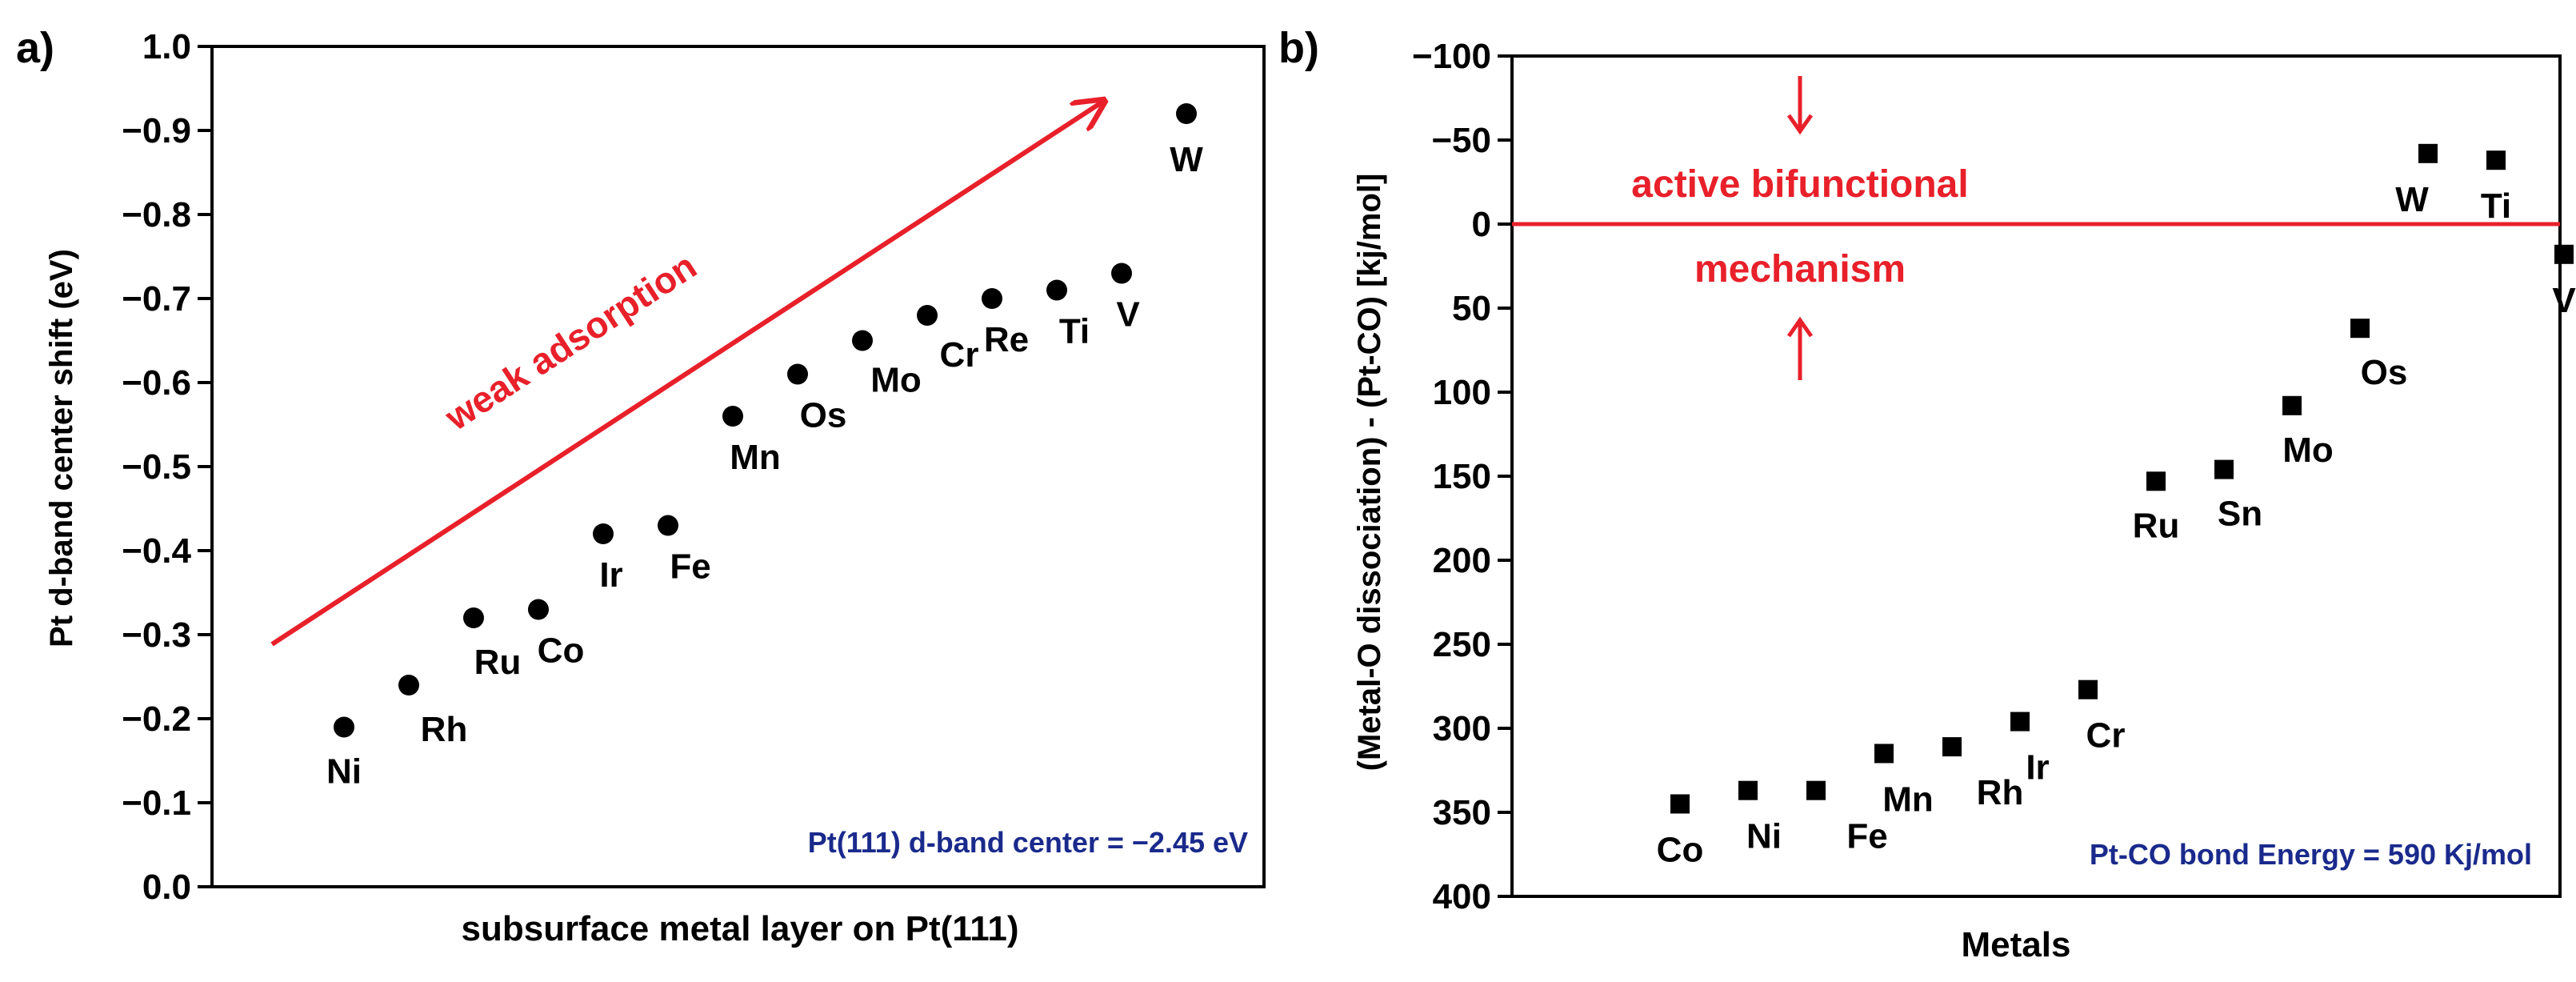 The width and height of the screenshot is (2576, 982). I want to click on panel-a-y-axis-title: Pt d-band center shift (eV), so click(61, 448).